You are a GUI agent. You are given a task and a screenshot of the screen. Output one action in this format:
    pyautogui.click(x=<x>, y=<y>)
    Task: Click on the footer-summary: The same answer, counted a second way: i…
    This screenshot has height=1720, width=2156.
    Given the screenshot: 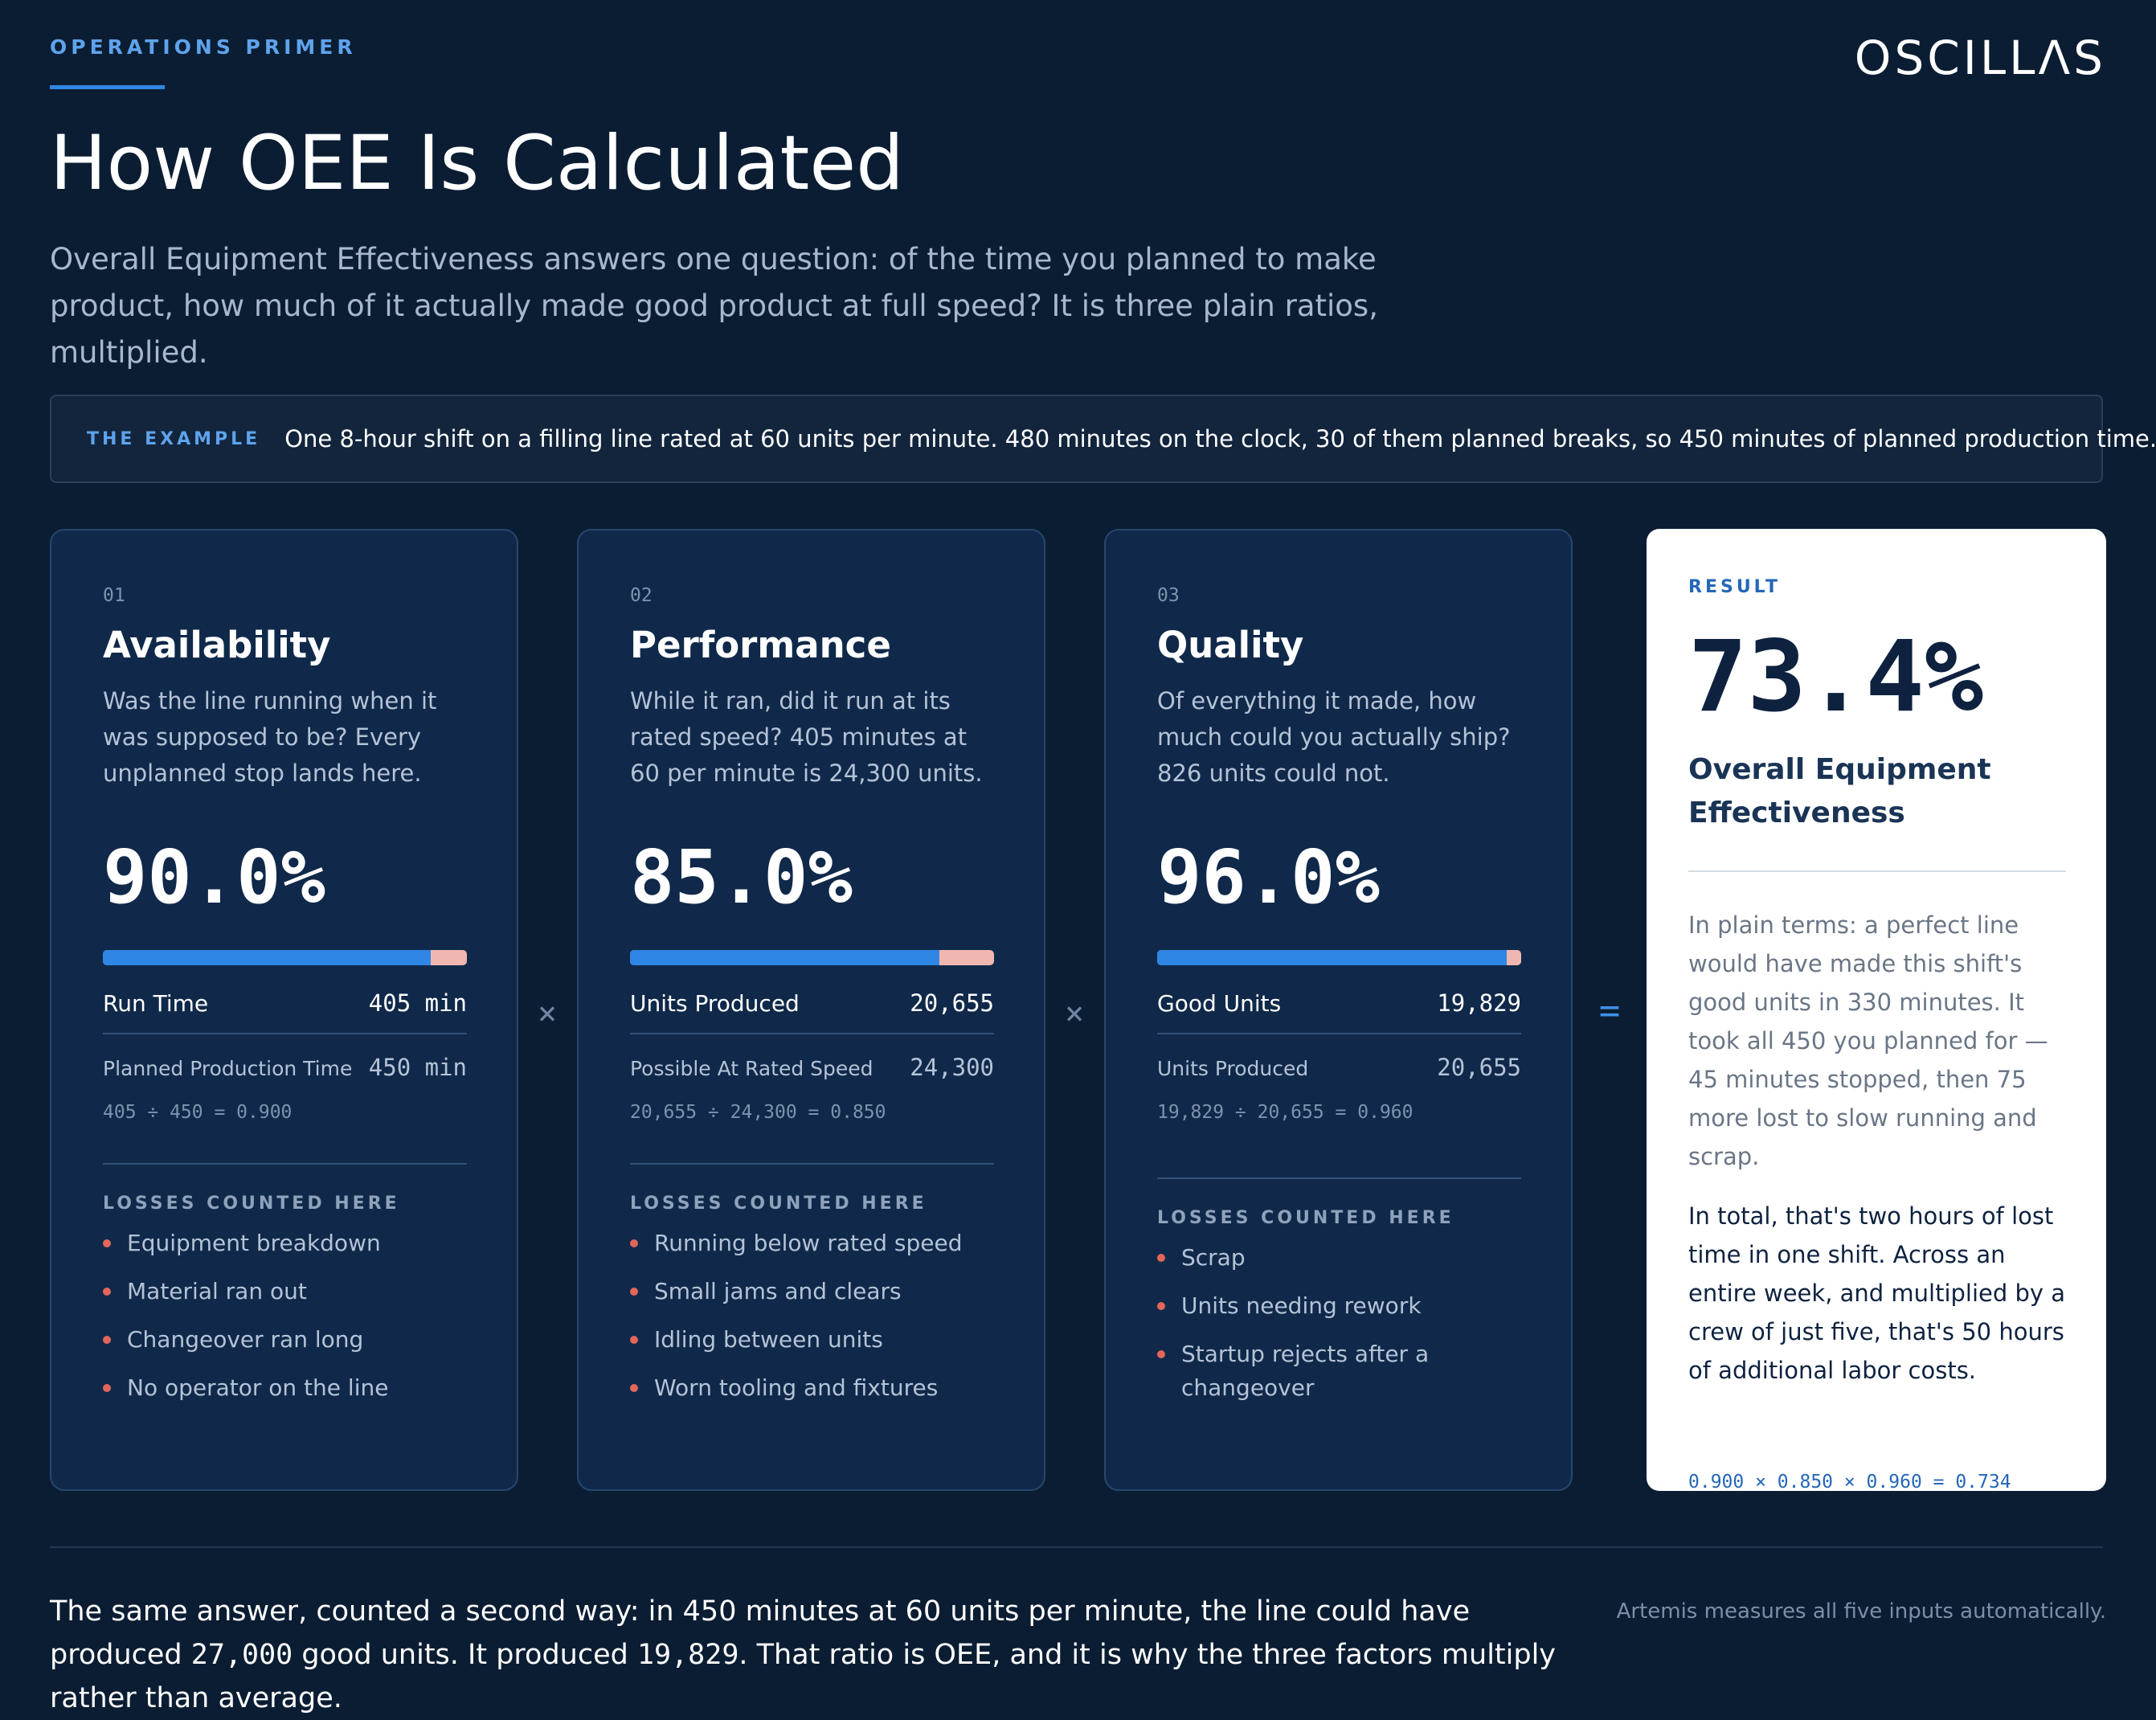 What is the action you would take?
    pyautogui.click(x=803, y=1654)
    